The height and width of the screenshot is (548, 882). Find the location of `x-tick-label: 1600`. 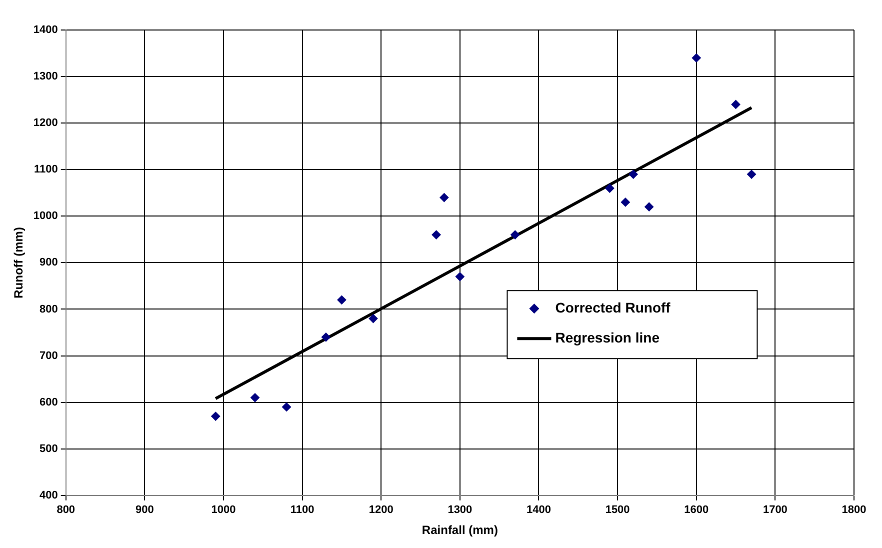

x-tick-label: 1600 is located at coordinates (696, 510).